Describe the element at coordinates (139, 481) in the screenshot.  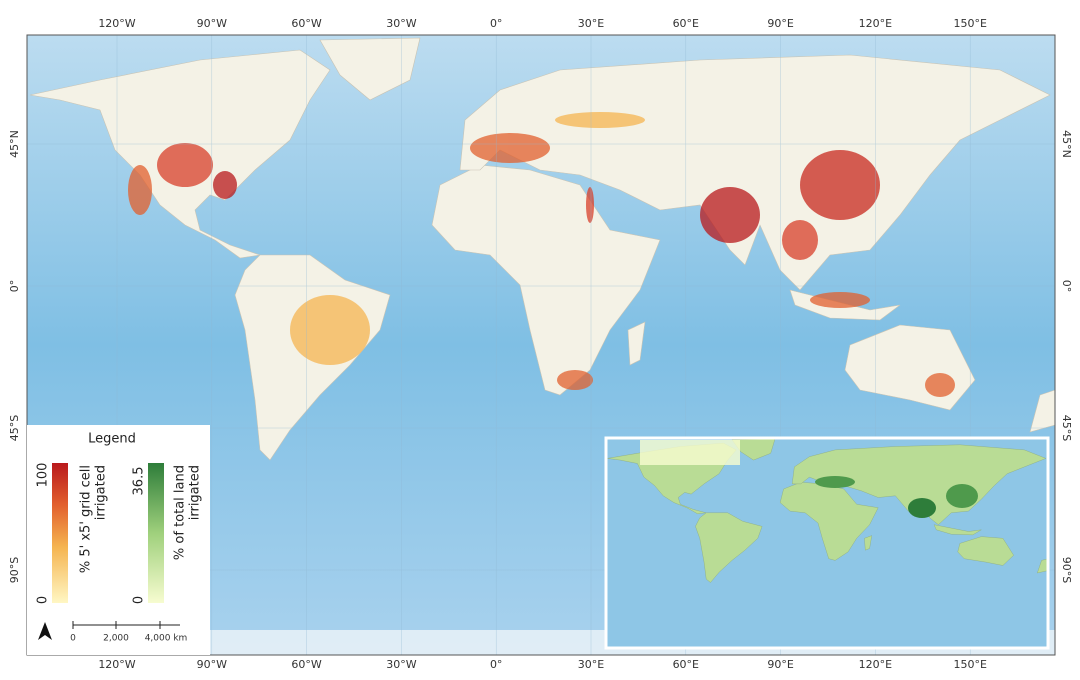
I see `legend-max: 36.5` at that location.